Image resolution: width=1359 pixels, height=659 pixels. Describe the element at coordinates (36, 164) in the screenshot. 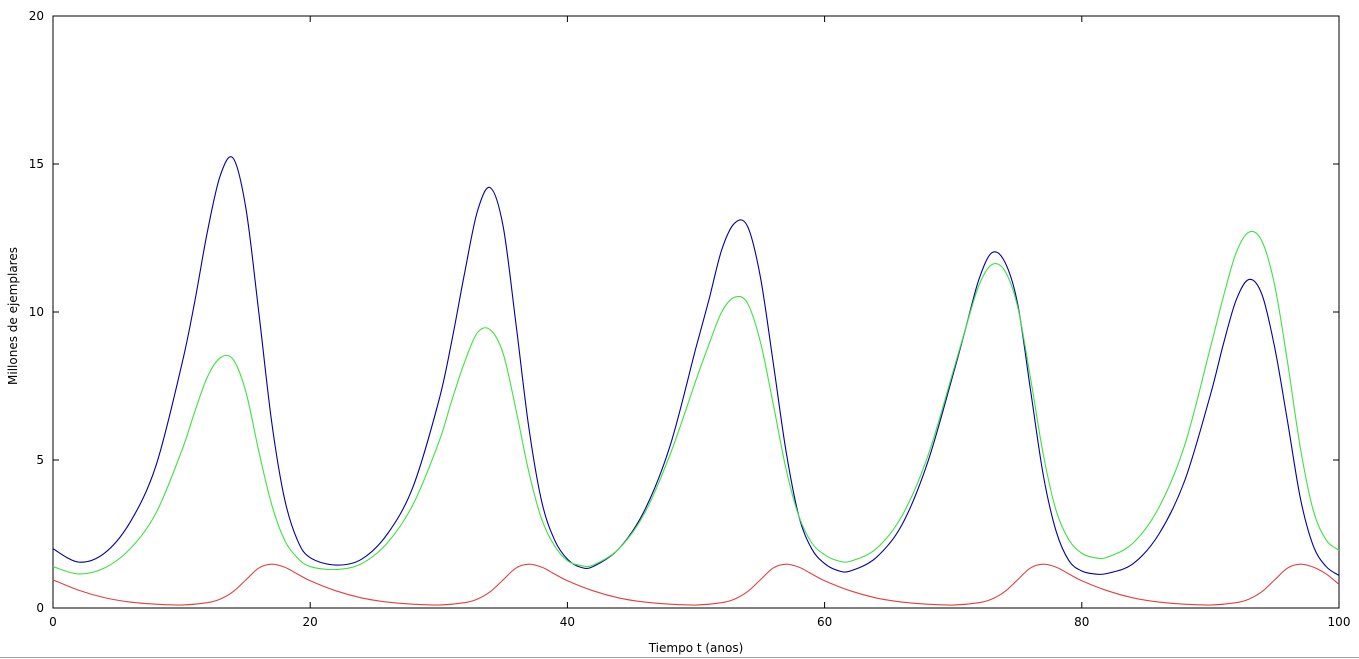

I see `y-tick-label: 15` at that location.